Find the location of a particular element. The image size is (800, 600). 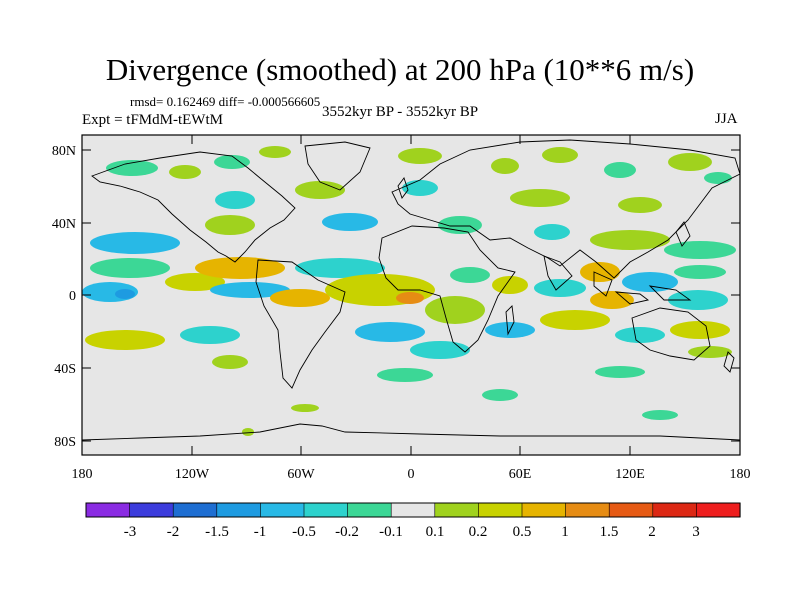

colorbar-label: 2 is located at coordinates (652, 532).